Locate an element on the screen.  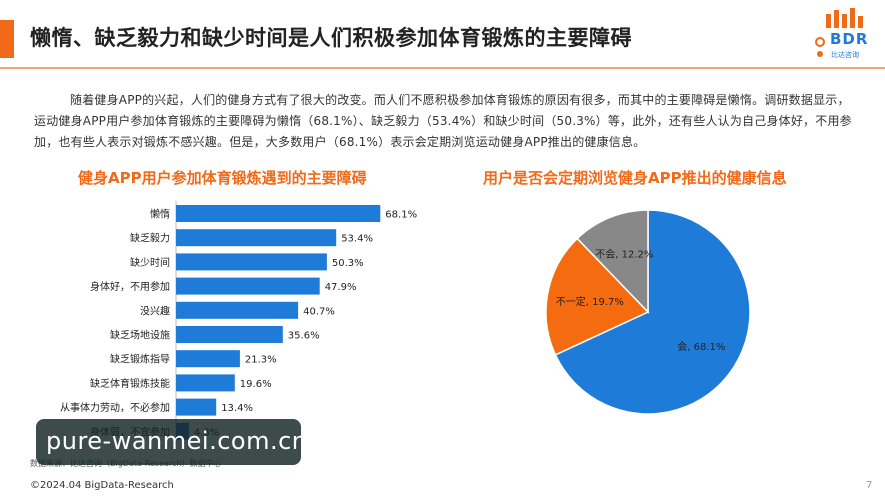
bar-category-label: 从事体力劳动，不必参加 is located at coordinates (115, 407).